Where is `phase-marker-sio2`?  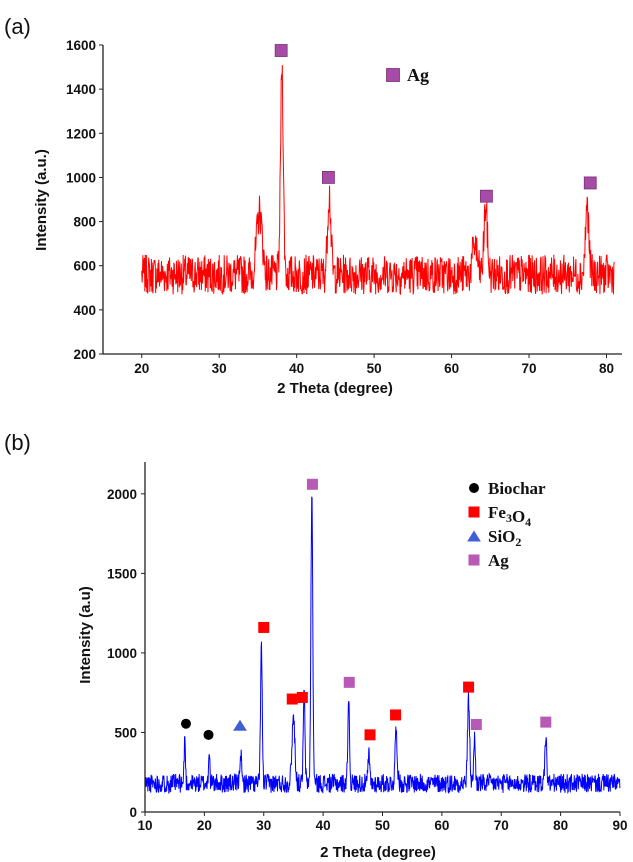 phase-marker-sio2 is located at coordinates (240, 725).